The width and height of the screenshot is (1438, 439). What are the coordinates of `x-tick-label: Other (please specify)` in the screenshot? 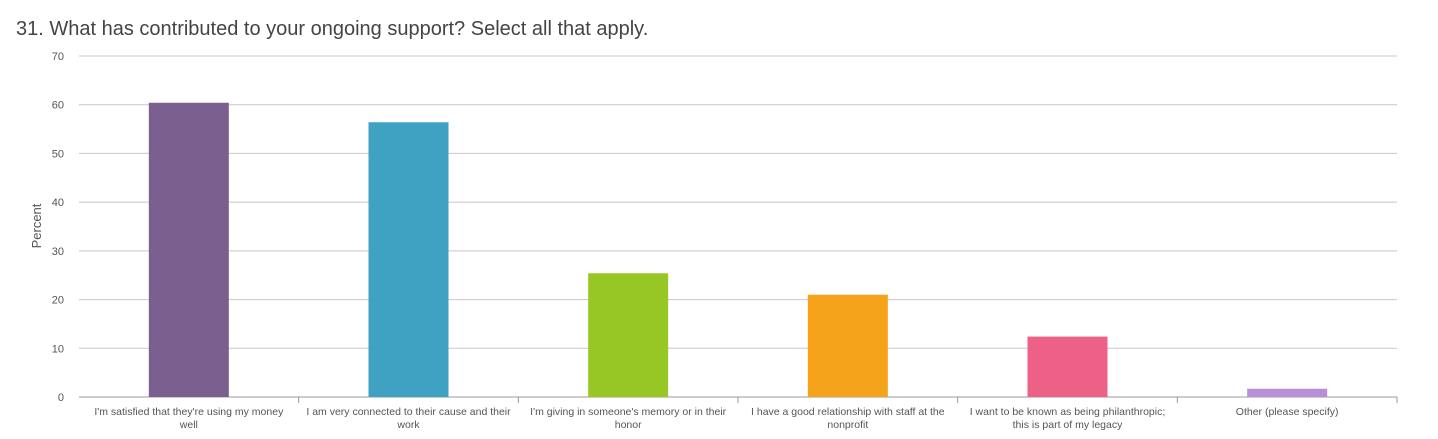 It's located at (1287, 412).